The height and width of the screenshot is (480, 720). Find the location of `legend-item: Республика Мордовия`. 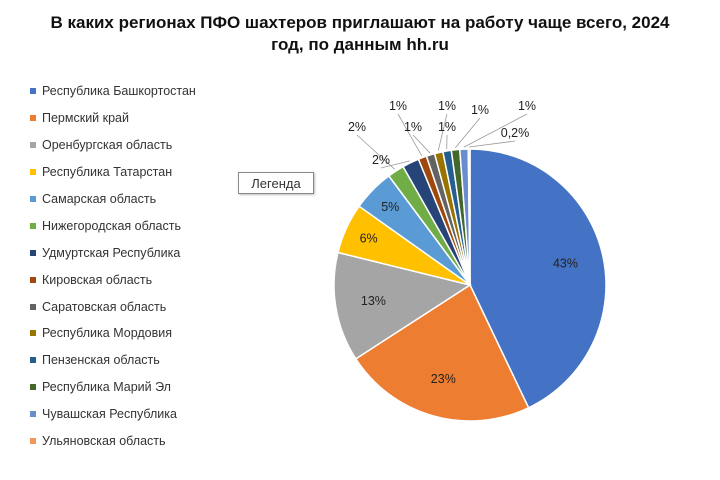

legend-item: Республика Мордовия is located at coordinates (150, 333).